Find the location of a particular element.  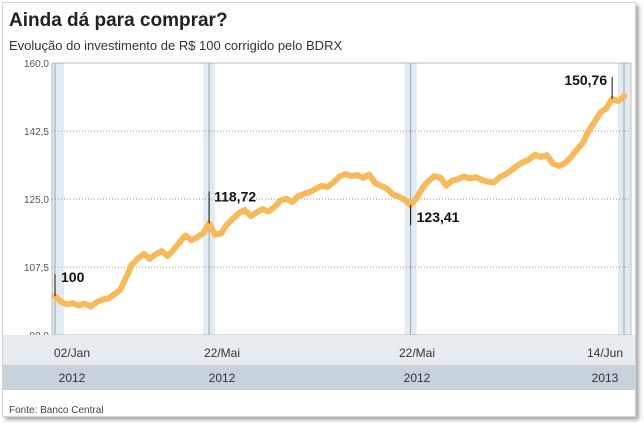

data-label-0: 100 is located at coordinates (73, 277).